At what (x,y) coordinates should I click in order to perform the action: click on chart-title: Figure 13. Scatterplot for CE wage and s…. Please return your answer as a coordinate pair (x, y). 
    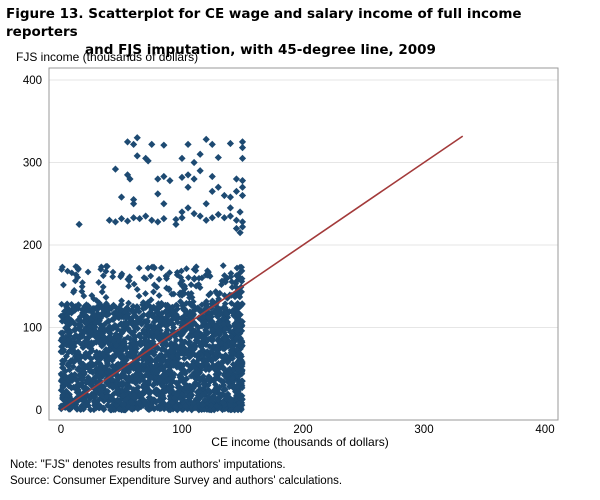
    Looking at the image, I should click on (301, 32).